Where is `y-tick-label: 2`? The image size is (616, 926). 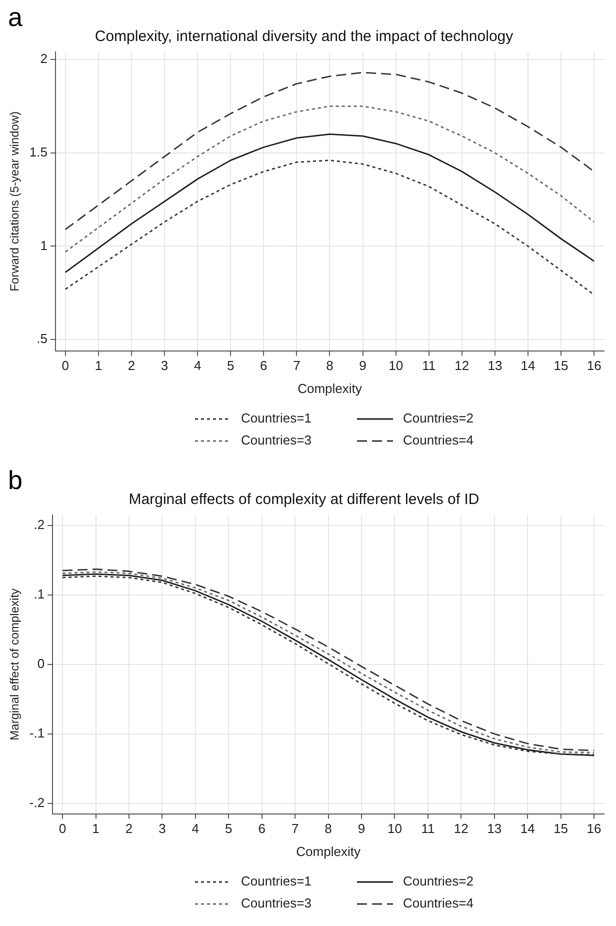 y-tick-label: 2 is located at coordinates (44, 58).